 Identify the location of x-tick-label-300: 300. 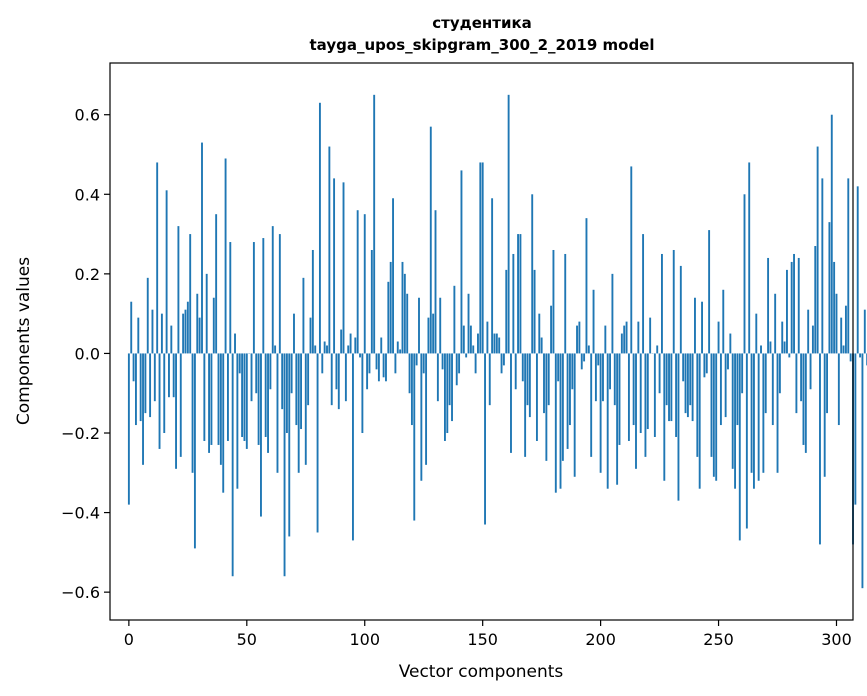
(836, 639).